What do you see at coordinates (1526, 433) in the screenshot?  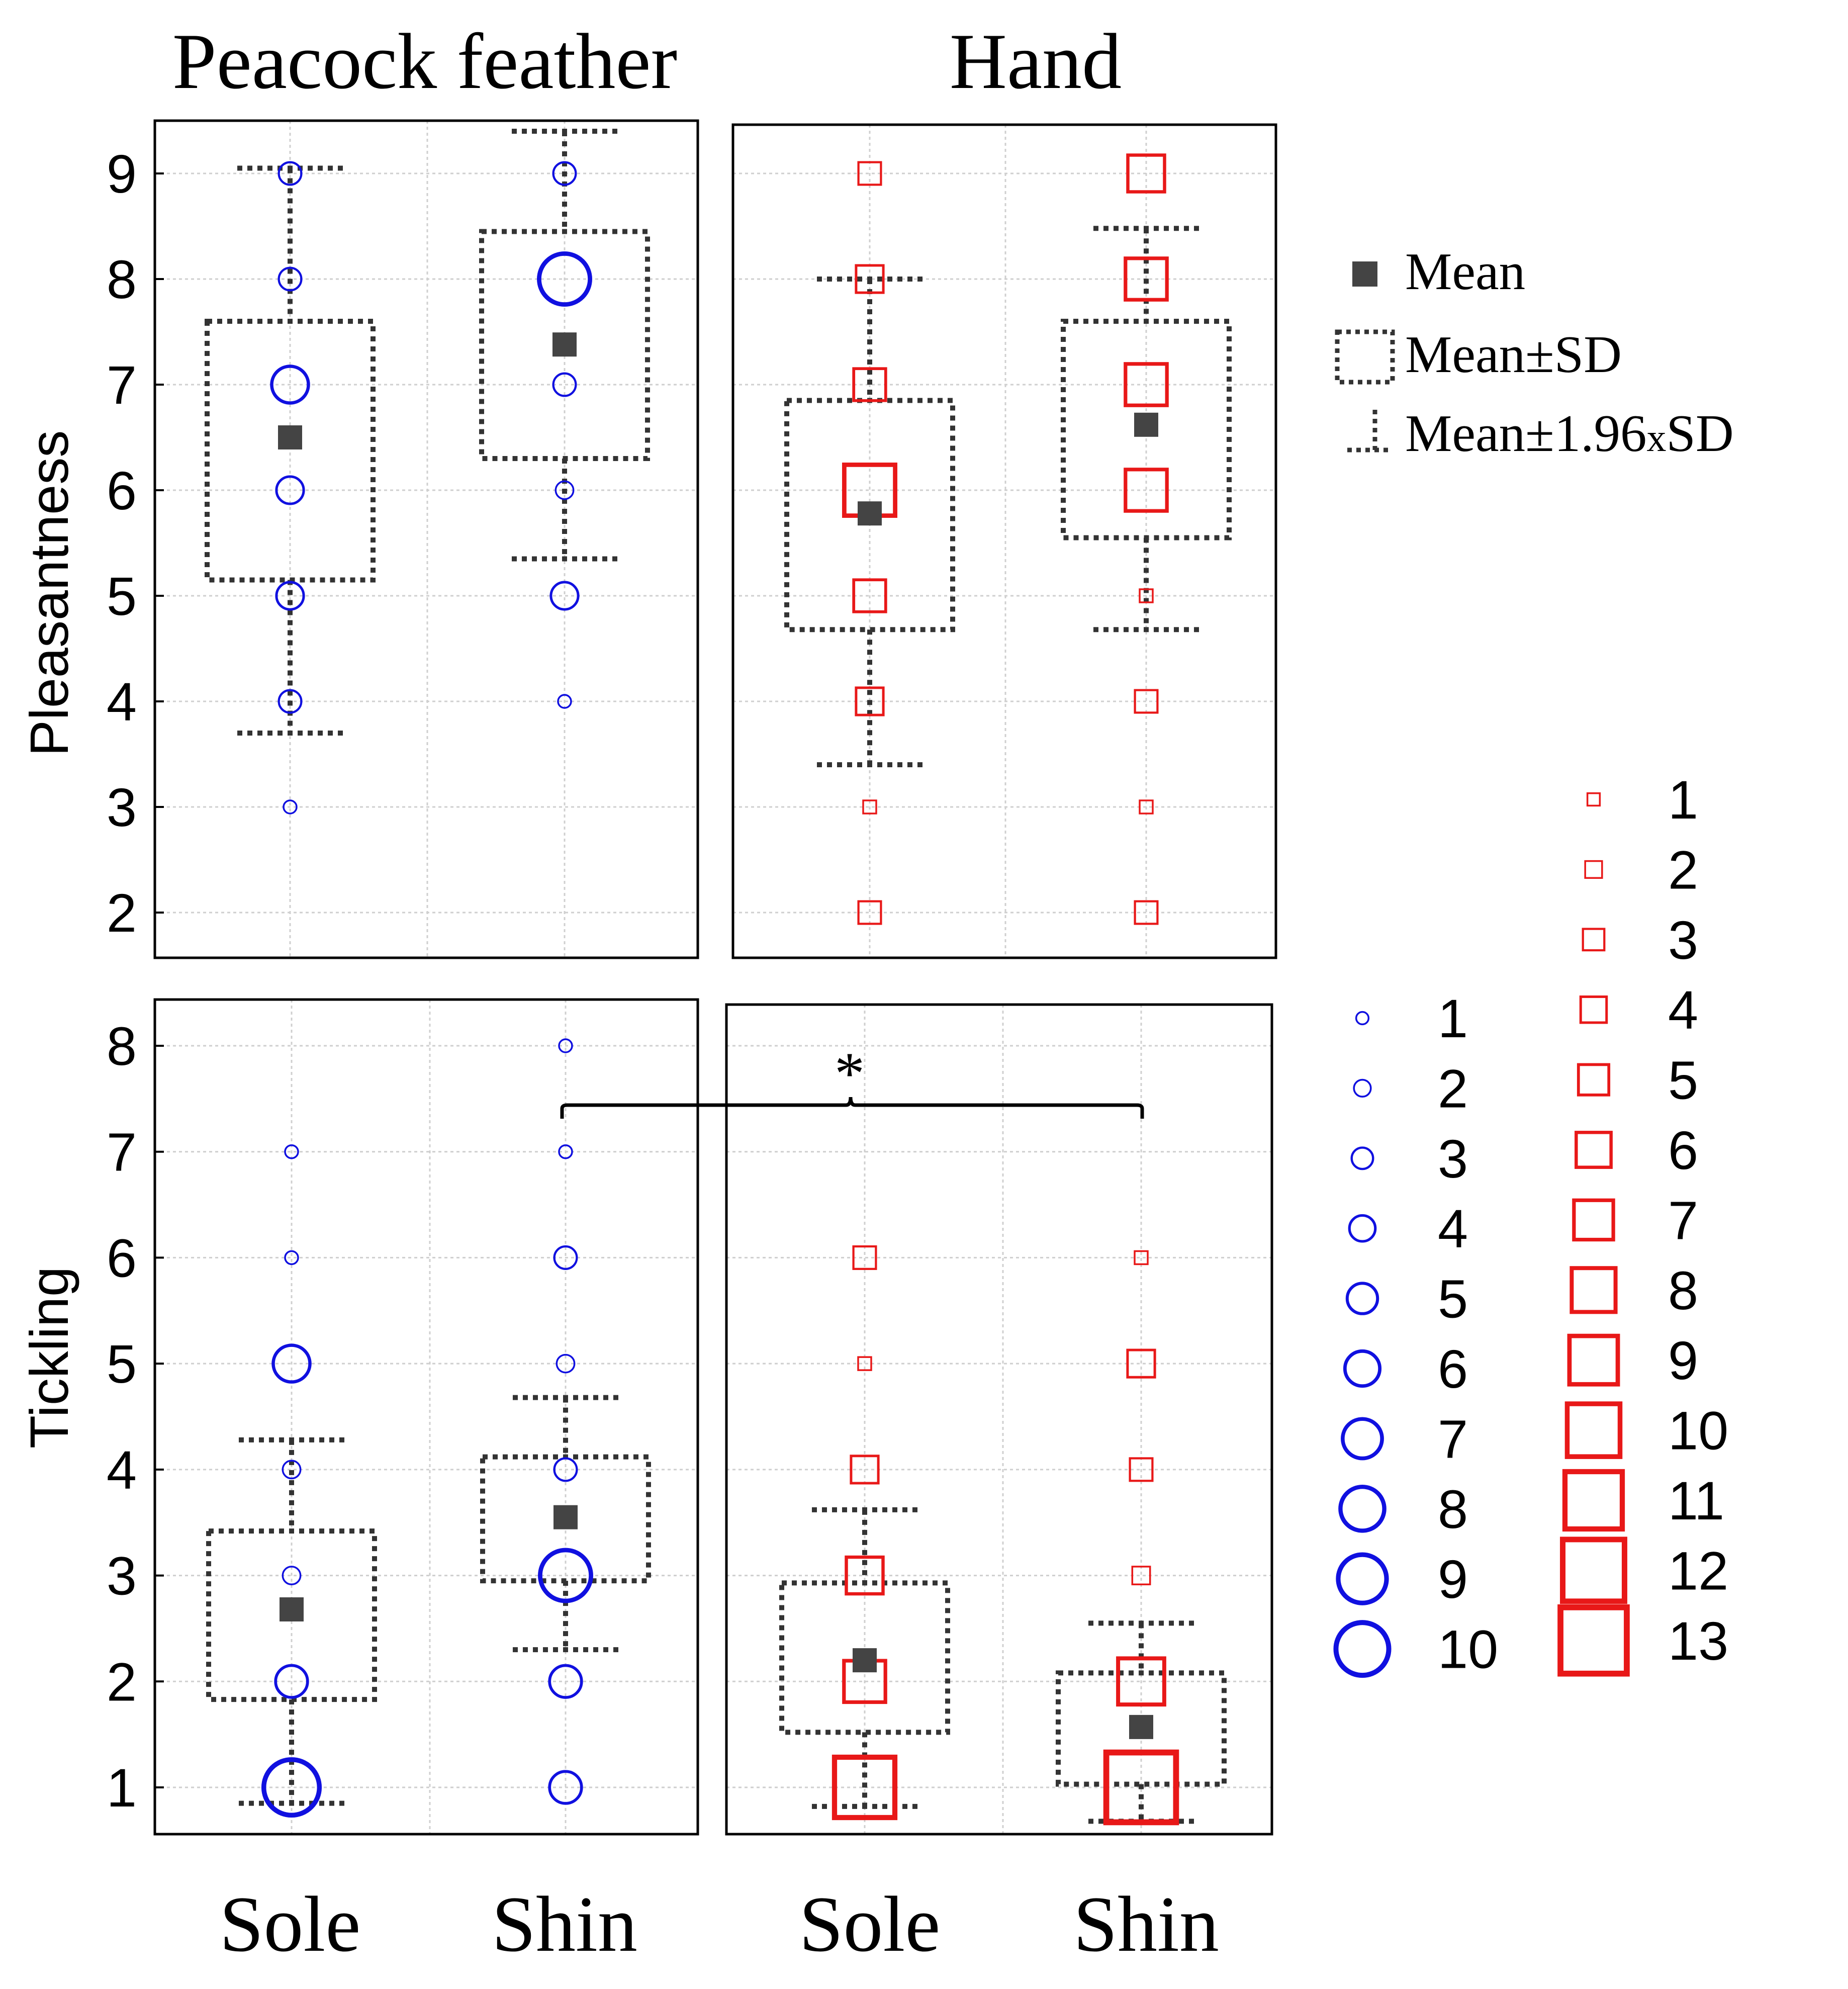 I see `legend-ci-prefix: Mean±1.96` at bounding box center [1526, 433].